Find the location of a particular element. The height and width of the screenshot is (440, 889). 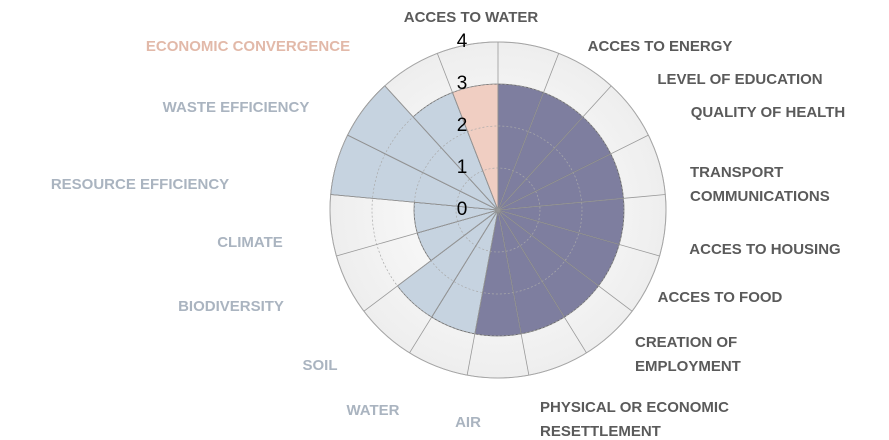

category-label: LEVEL OF EDUCATION is located at coordinates (739, 79).